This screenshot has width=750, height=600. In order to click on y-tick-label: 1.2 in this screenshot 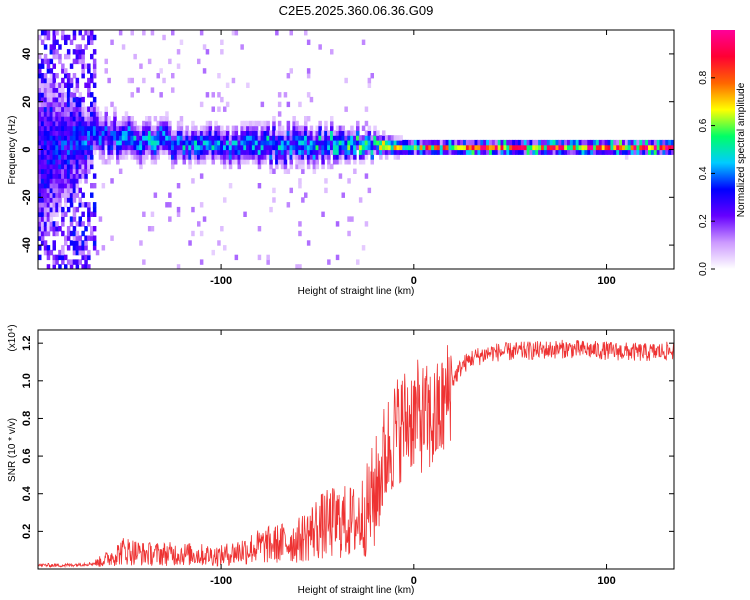, I will do `click(27, 343)`.